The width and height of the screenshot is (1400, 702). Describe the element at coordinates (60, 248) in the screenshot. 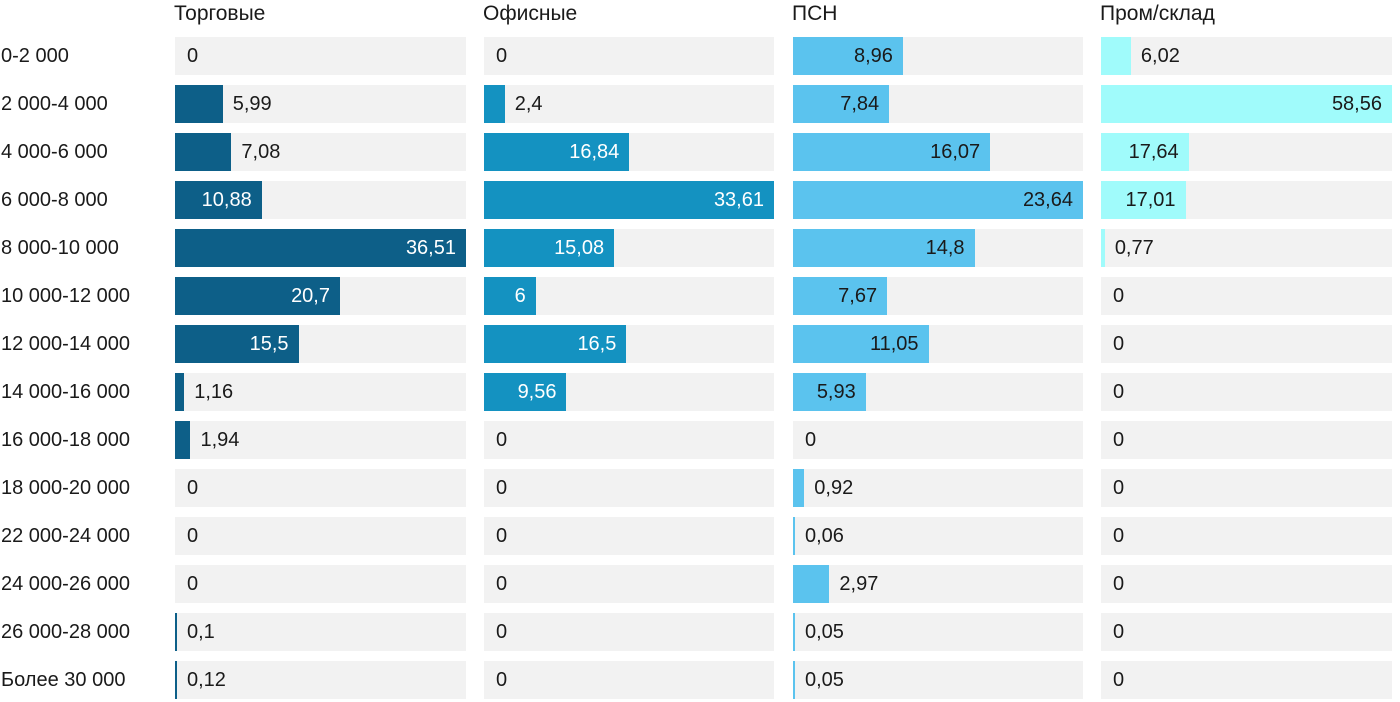

I see `row-label: 8 000-10 000` at that location.